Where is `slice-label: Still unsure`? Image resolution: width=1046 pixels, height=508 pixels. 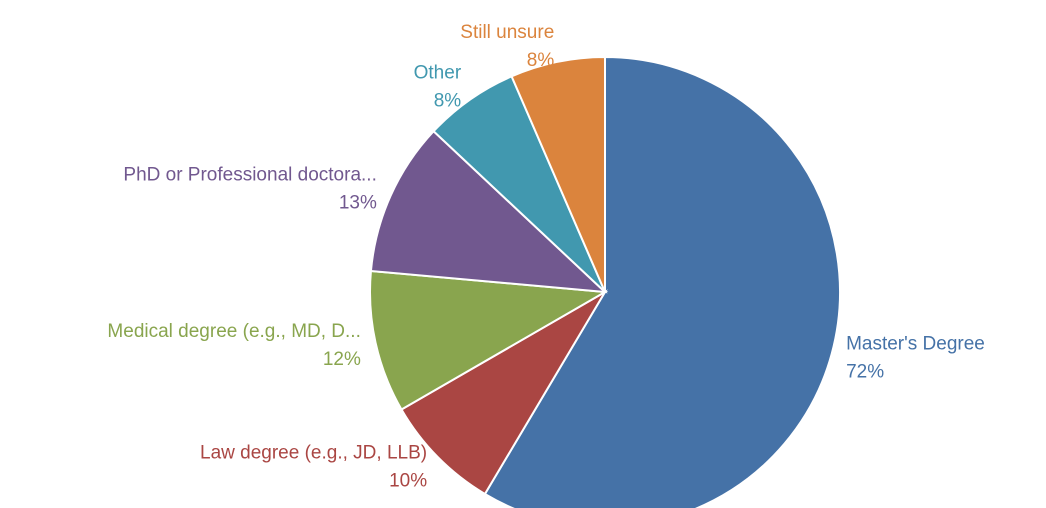
slice-label: Still unsure is located at coordinates (507, 32).